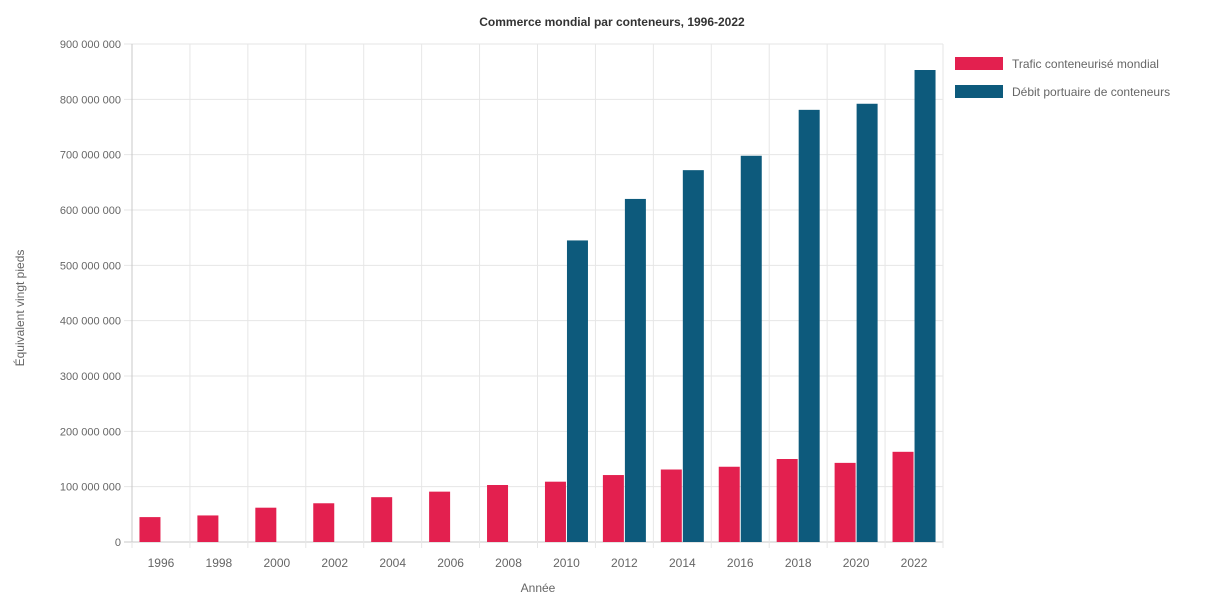  What do you see at coordinates (740, 563) in the screenshot?
I see `x-tick-label: 2016` at bounding box center [740, 563].